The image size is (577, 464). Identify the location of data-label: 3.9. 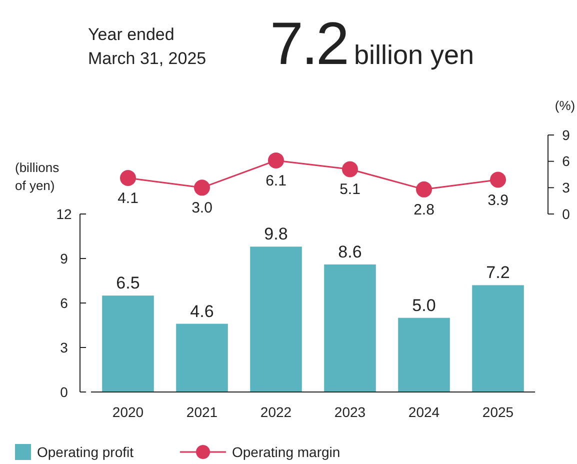
(498, 200).